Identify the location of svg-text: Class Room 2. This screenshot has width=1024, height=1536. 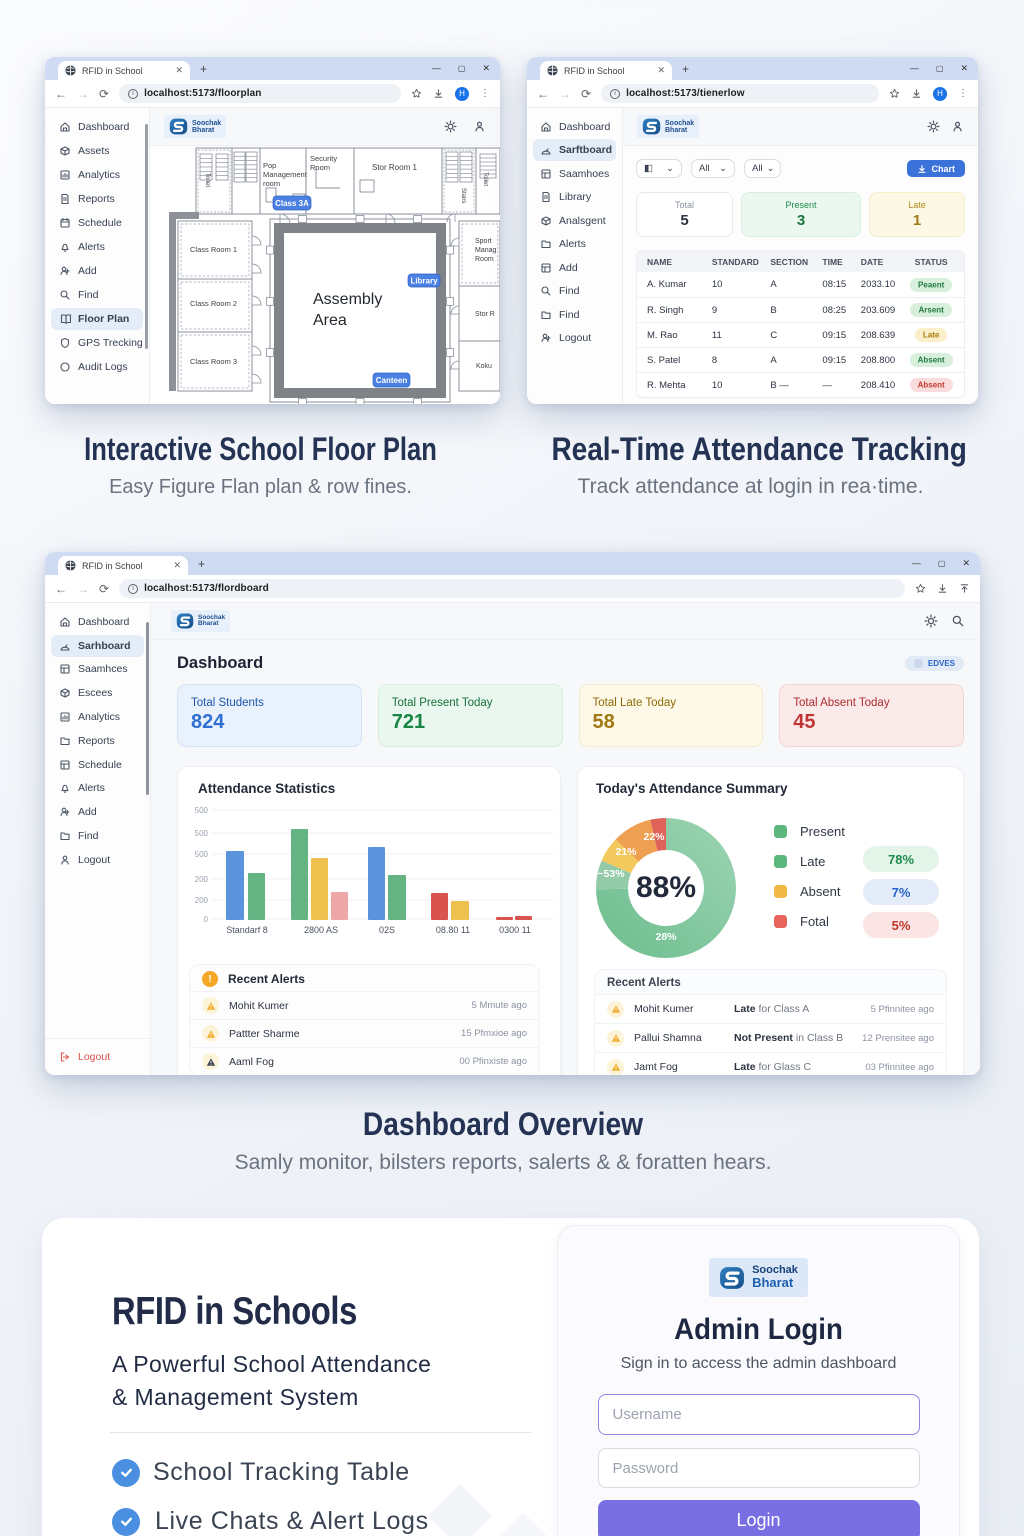
(213, 303).